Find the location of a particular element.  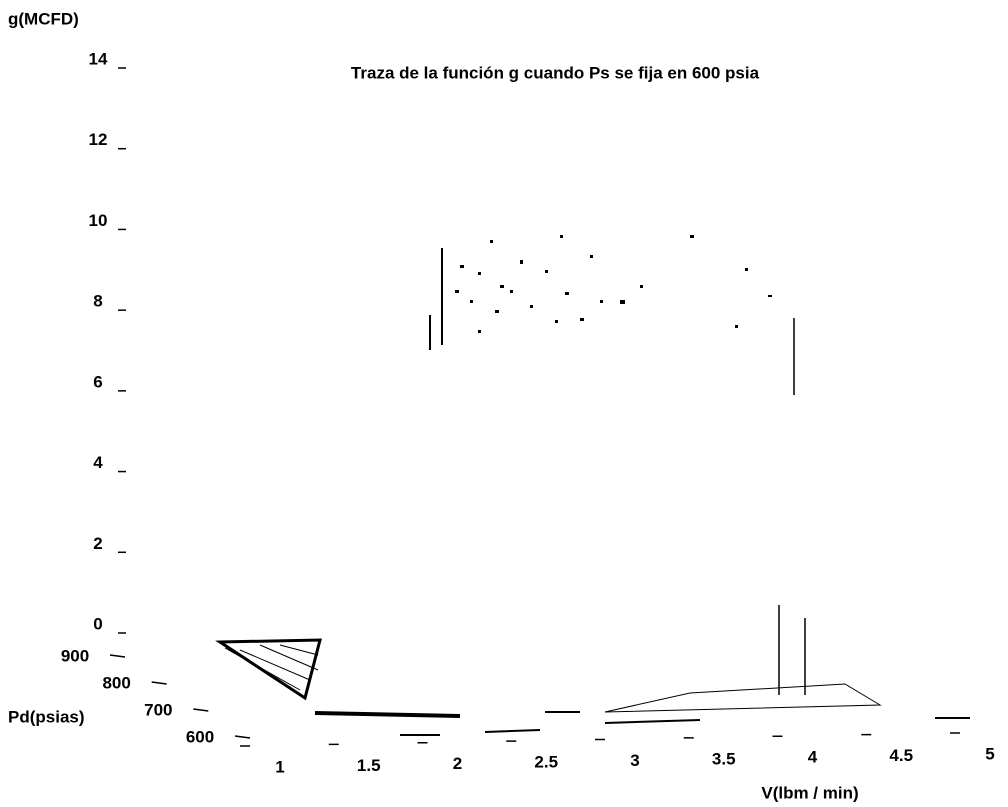

x-tick-label: 1 is located at coordinates (279, 766).